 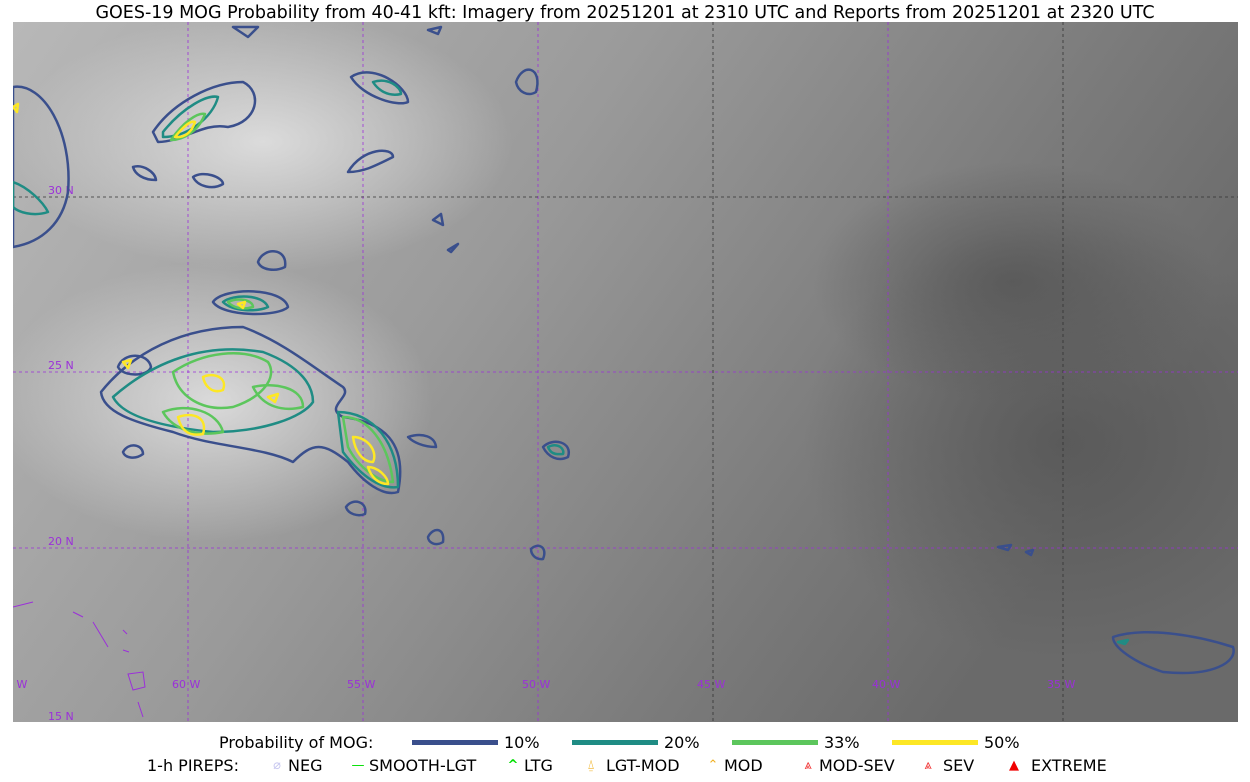 I want to click on legend-item-lgt-mod: ⍙ LGT-MOD, so click(x=630, y=765).